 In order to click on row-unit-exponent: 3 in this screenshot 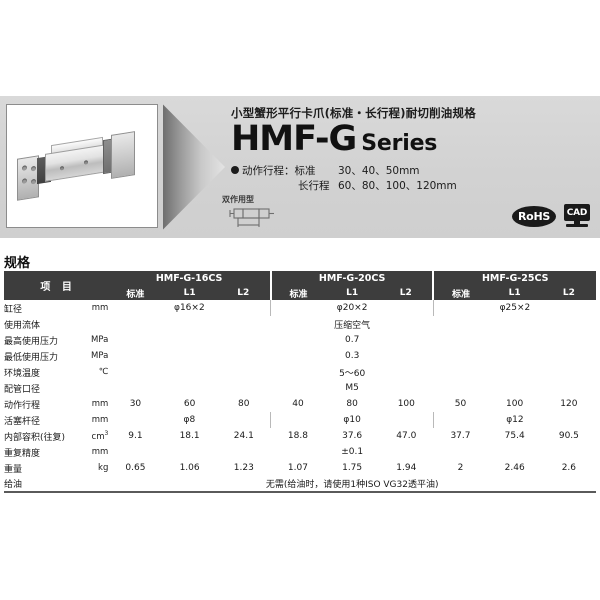, I will do `click(106, 434)`.